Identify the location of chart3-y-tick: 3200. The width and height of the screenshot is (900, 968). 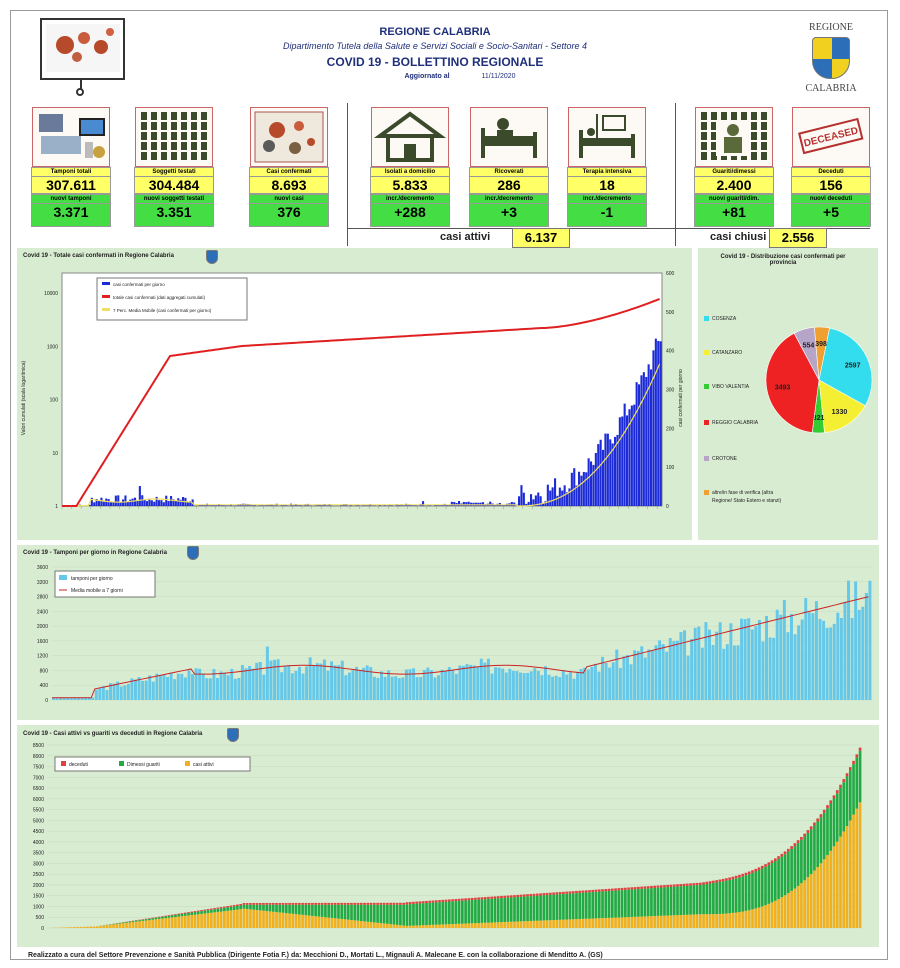
(42, 583).